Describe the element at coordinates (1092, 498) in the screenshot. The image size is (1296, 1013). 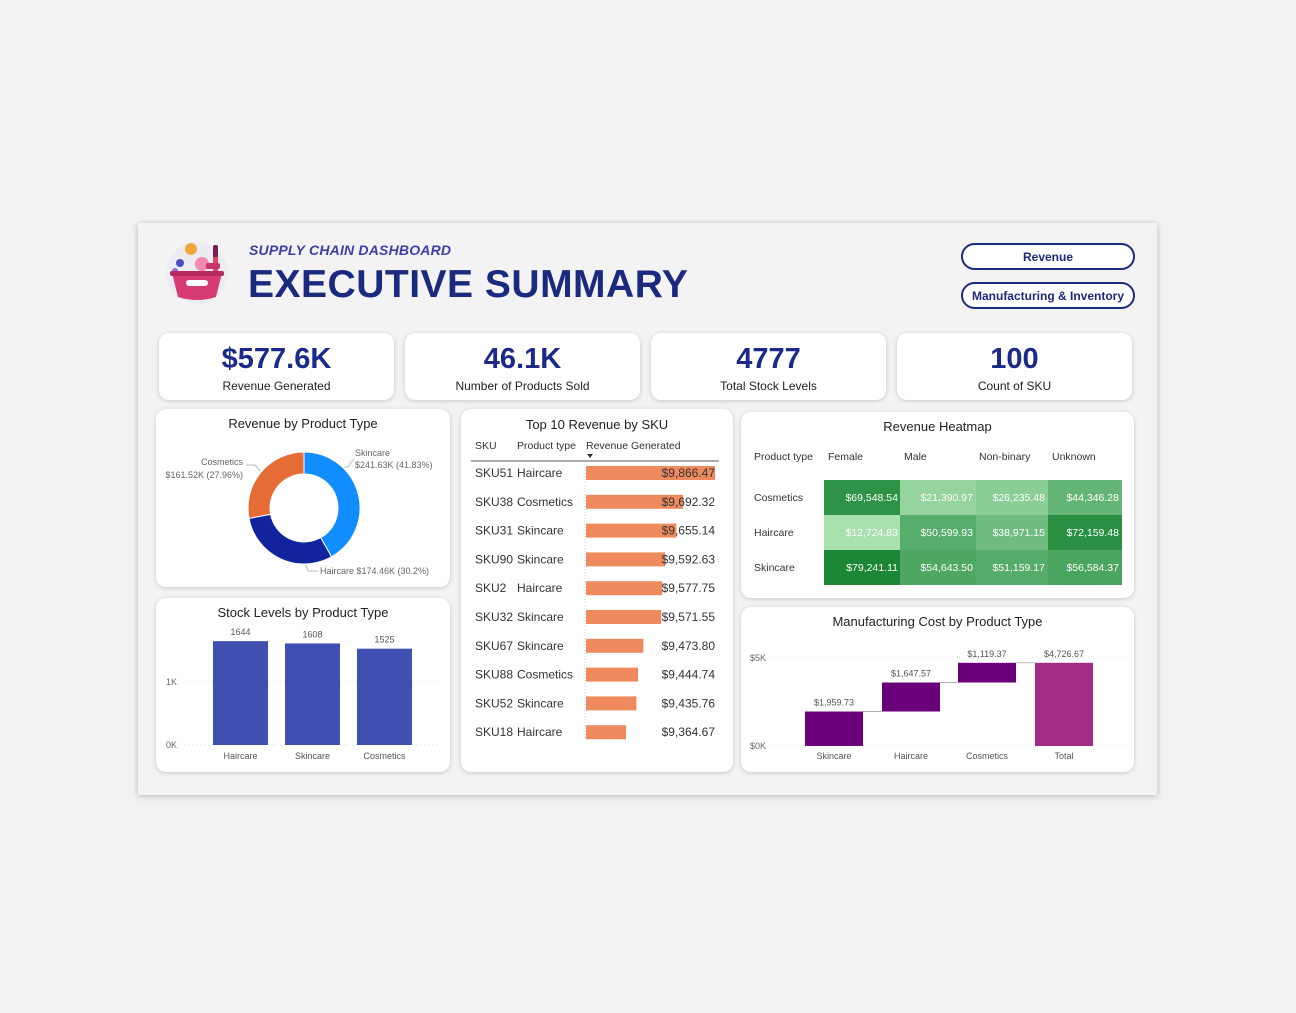
I see `heatmap-value: $44,346.28` at that location.